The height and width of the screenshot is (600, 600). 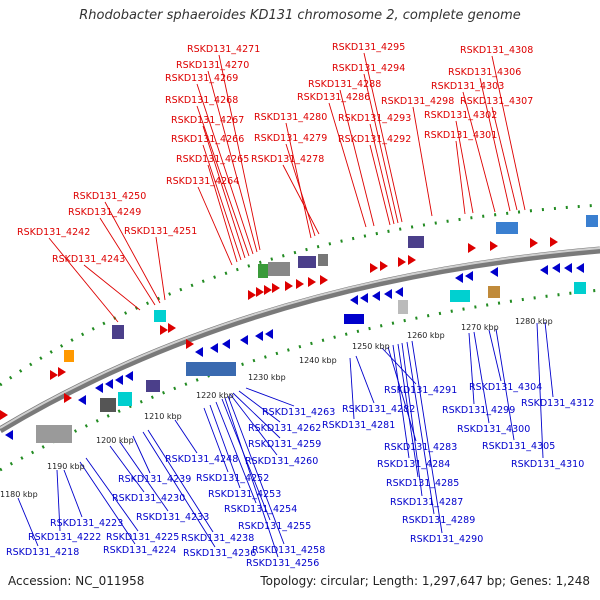 What do you see at coordinates (212, 65) in the screenshot?
I see `gene-label: RSKD131_4270` at bounding box center [212, 65].